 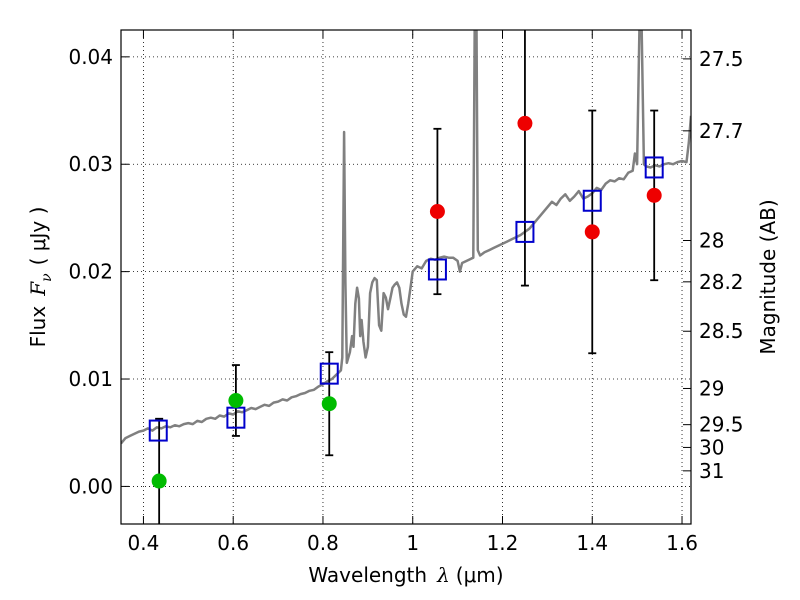 What do you see at coordinates (38, 236) in the screenshot?
I see `y-axis-unit: ( μJy )` at bounding box center [38, 236].